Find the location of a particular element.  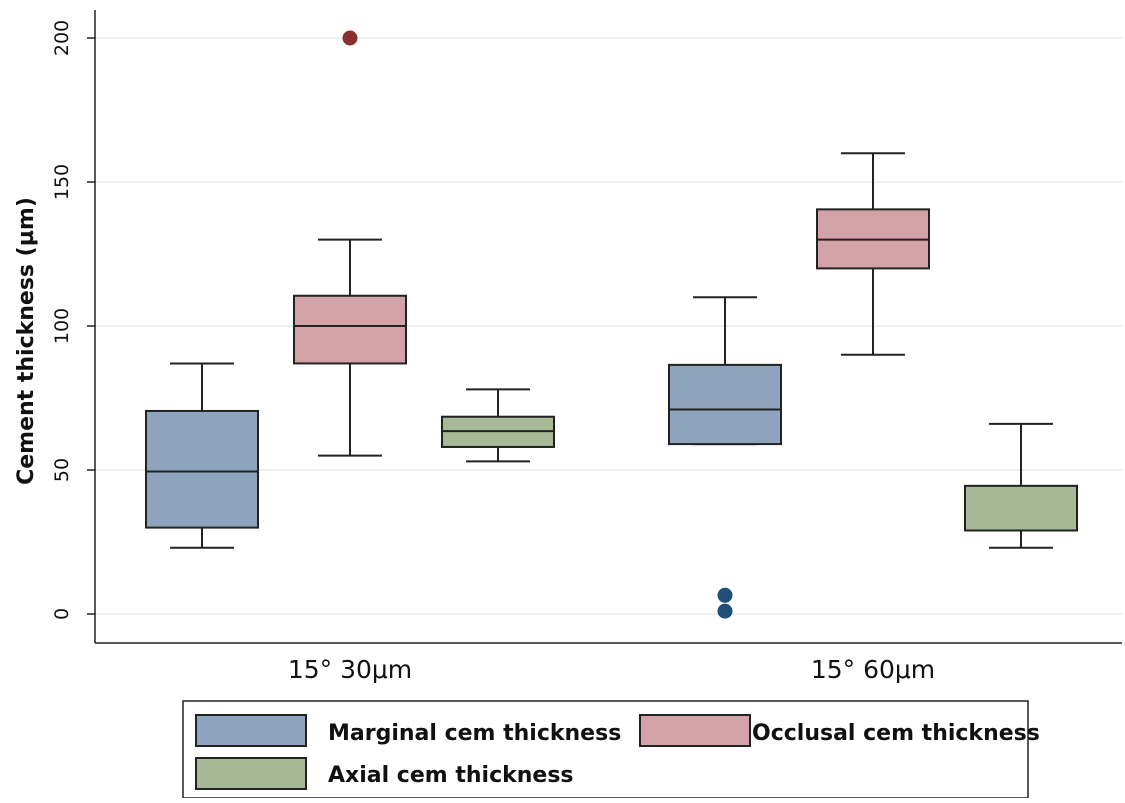

x-category-label: 15° 30μm is located at coordinates (350, 669).